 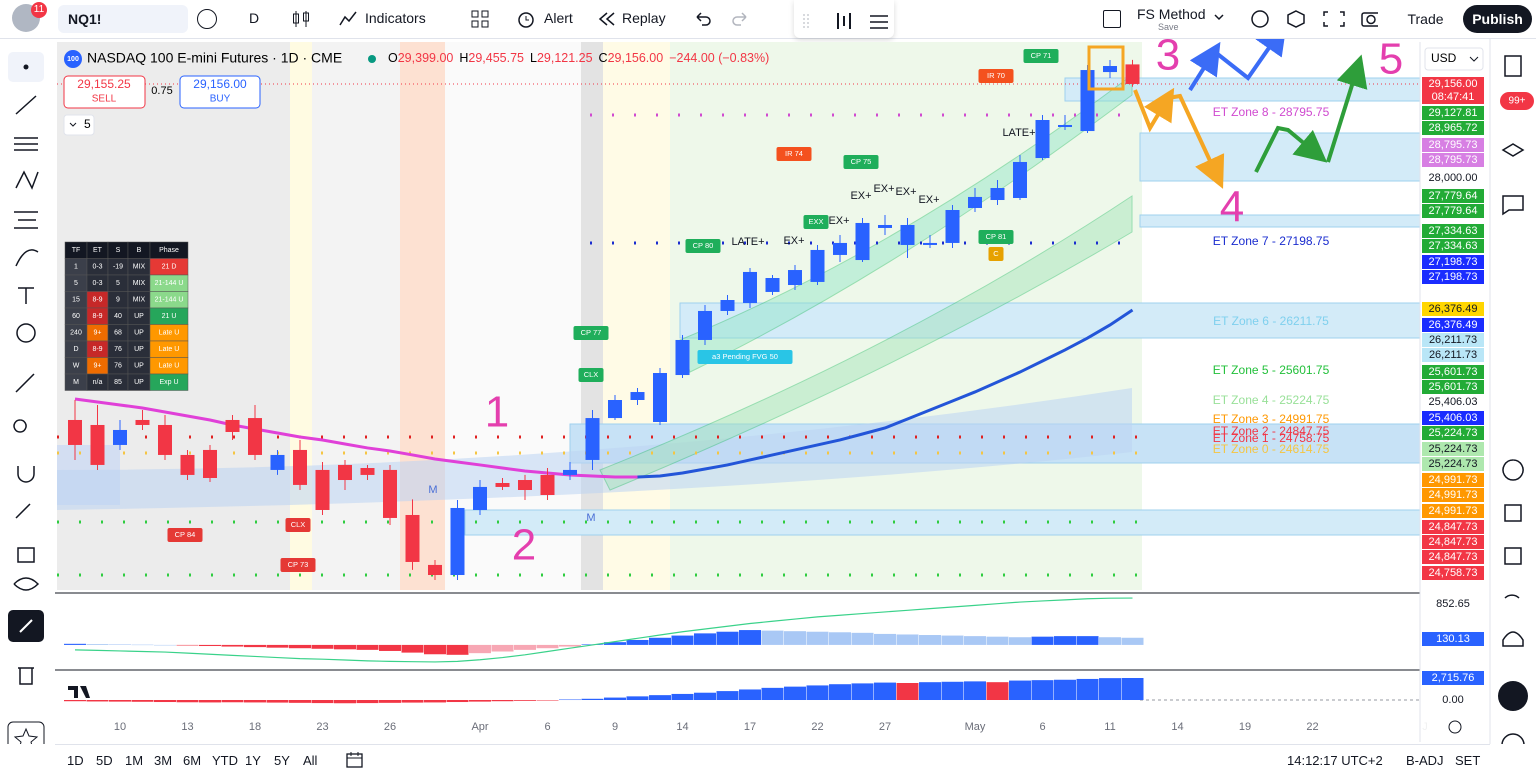 What do you see at coordinates (169, 283) in the screenshot?
I see `table-text: 21-144 U` at bounding box center [169, 283].